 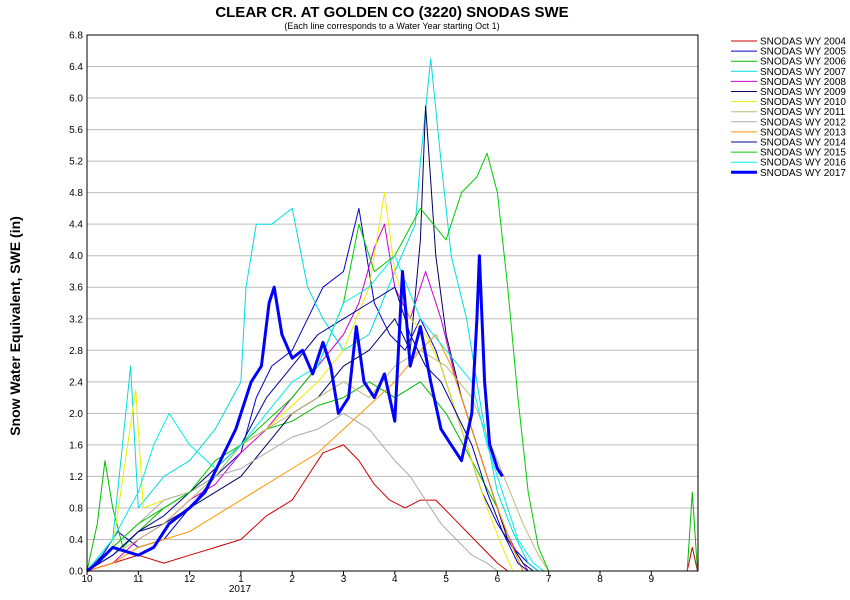 I want to click on legend-label: SNODAS WY 2014, so click(x=803, y=143).